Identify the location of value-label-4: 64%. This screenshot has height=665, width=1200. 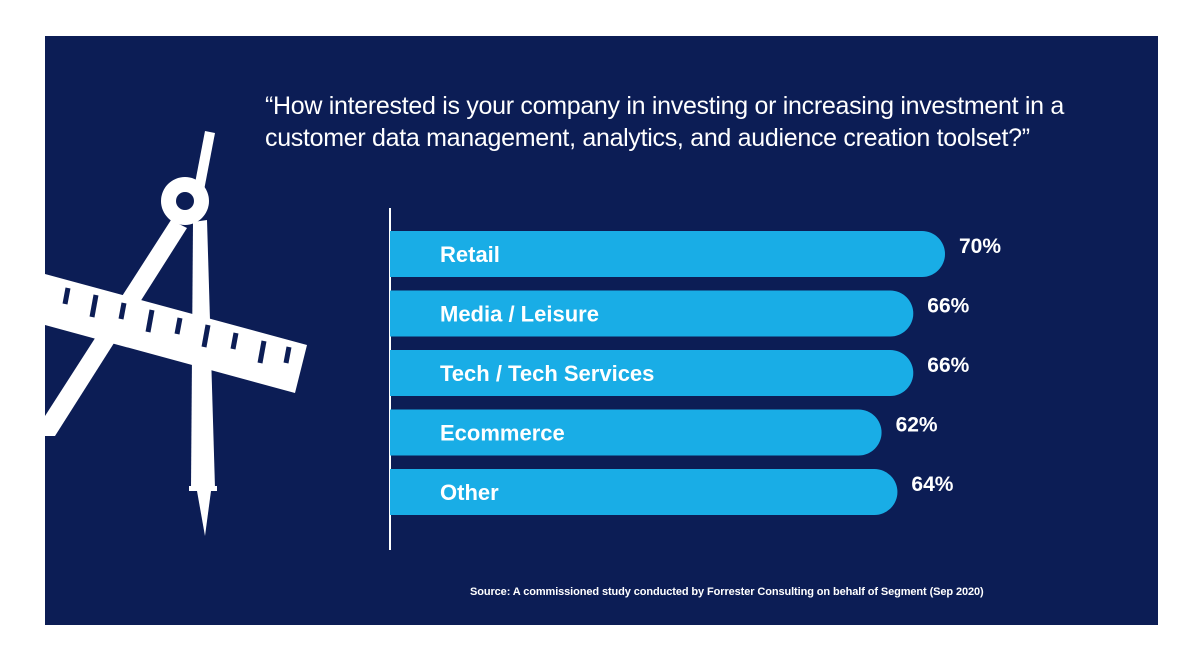
(932, 484).